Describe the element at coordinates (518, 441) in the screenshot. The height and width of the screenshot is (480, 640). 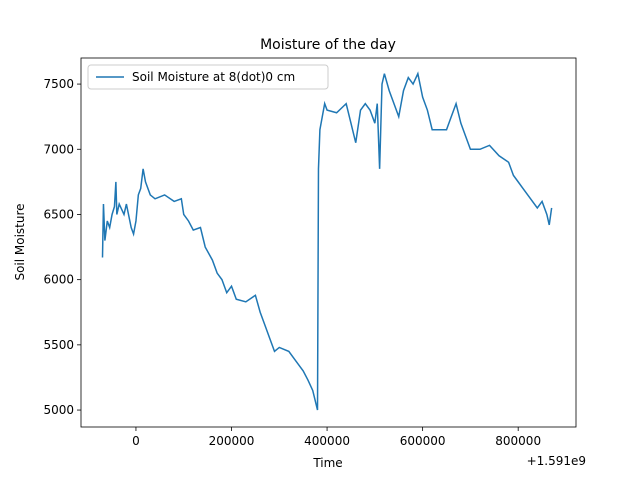
I see `x-tick-label: 800000` at that location.